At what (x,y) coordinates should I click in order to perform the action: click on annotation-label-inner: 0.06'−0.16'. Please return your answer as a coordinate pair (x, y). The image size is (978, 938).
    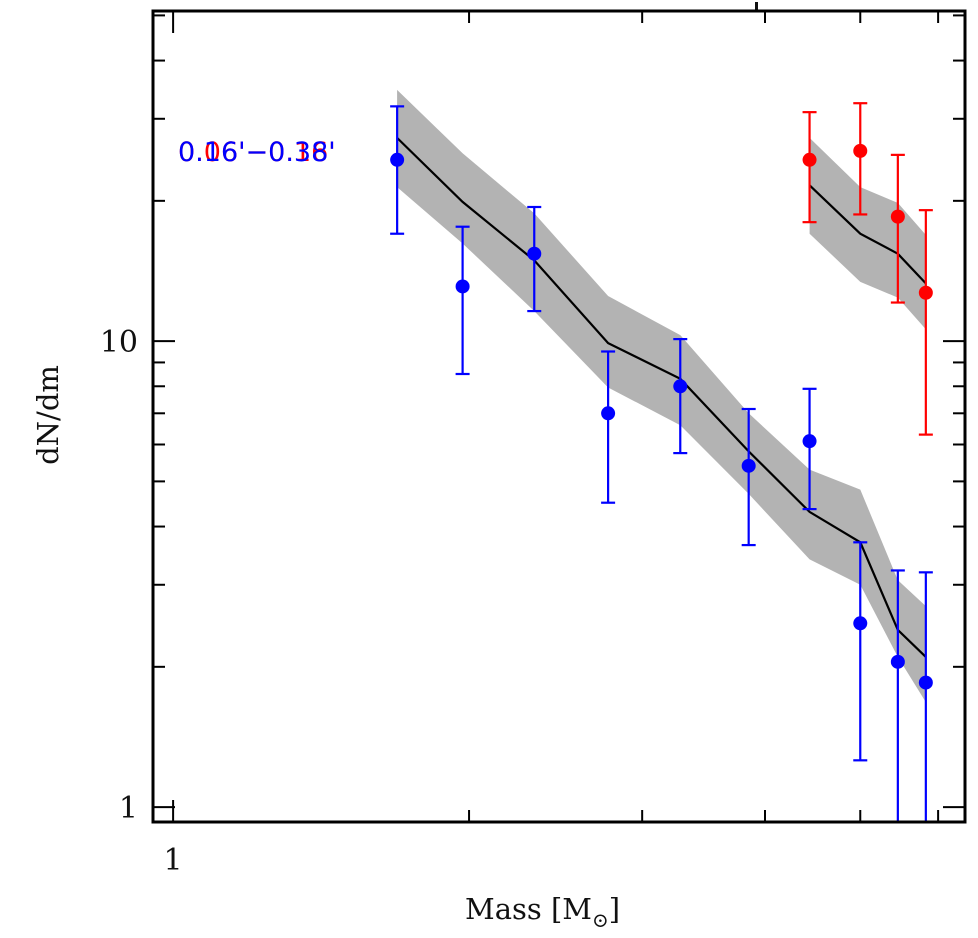
    Looking at the image, I should click on (257, 152).